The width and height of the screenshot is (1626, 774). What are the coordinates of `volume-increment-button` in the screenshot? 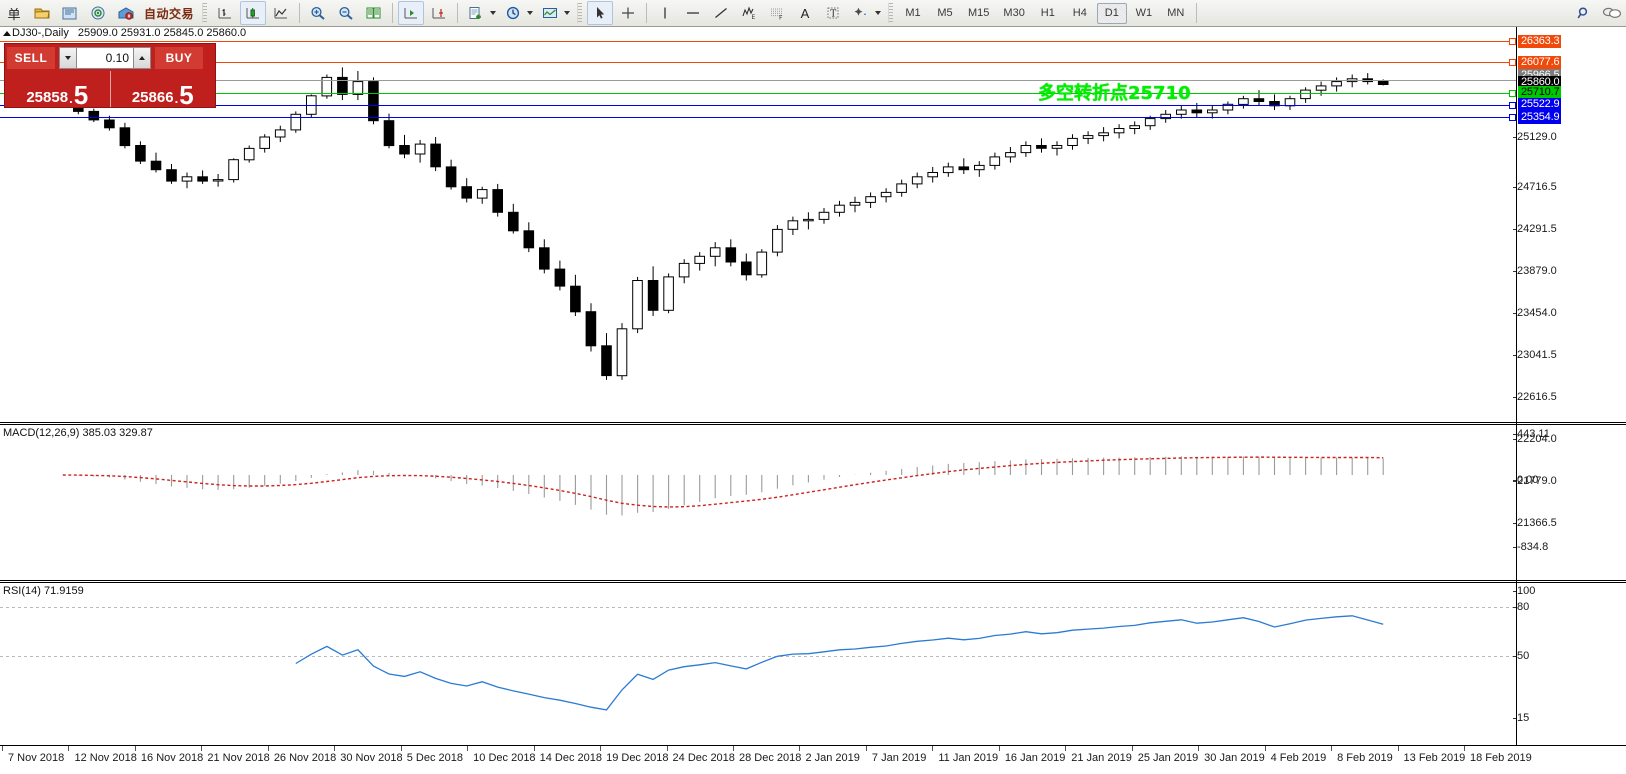 It's located at (142, 57).